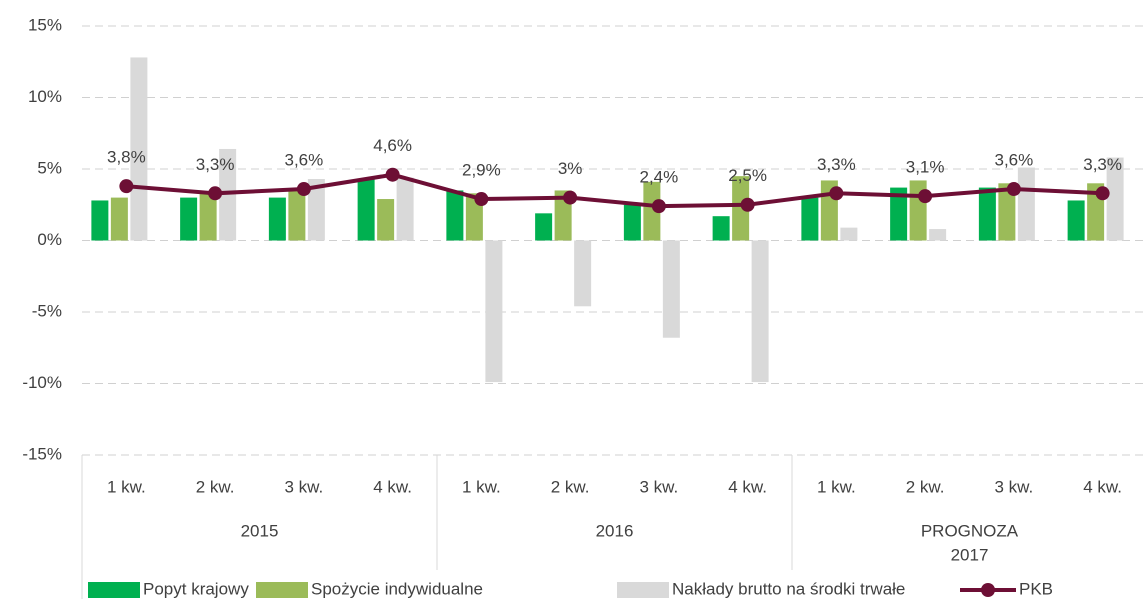 The height and width of the screenshot is (599, 1147). I want to click on data-label: 3%, so click(570, 168).